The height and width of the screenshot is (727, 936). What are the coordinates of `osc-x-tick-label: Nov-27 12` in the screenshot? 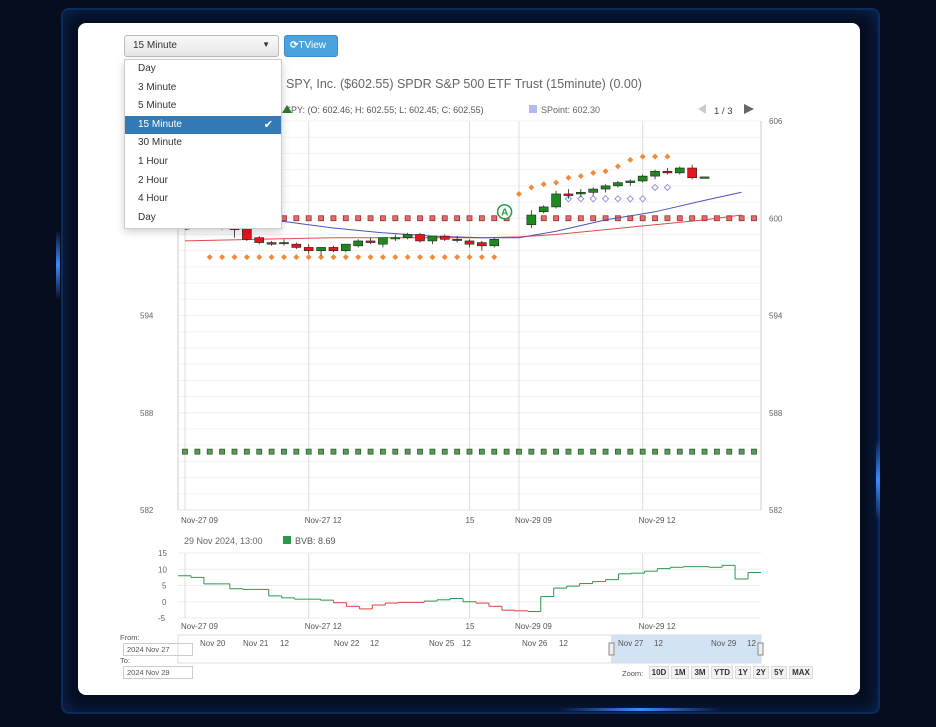 It's located at (323, 626).